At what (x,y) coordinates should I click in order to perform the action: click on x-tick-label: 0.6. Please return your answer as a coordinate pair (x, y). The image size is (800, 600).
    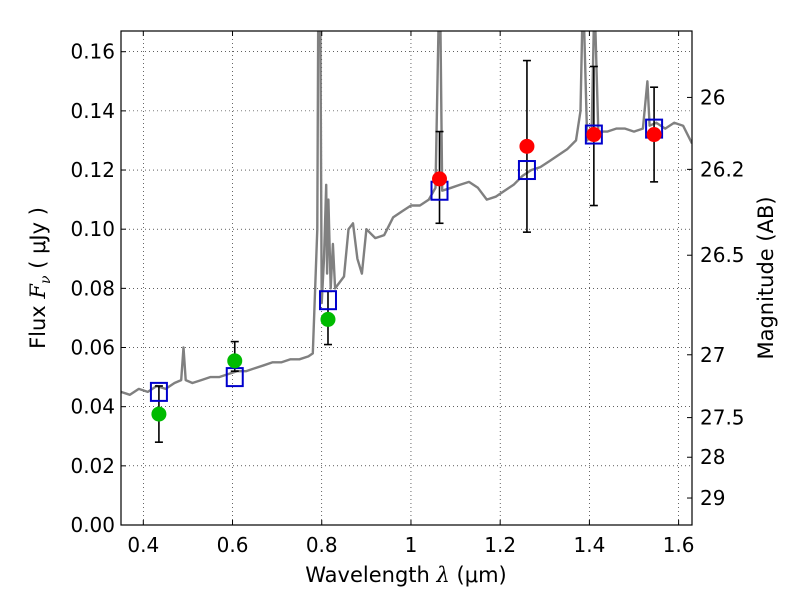
    Looking at the image, I should click on (233, 545).